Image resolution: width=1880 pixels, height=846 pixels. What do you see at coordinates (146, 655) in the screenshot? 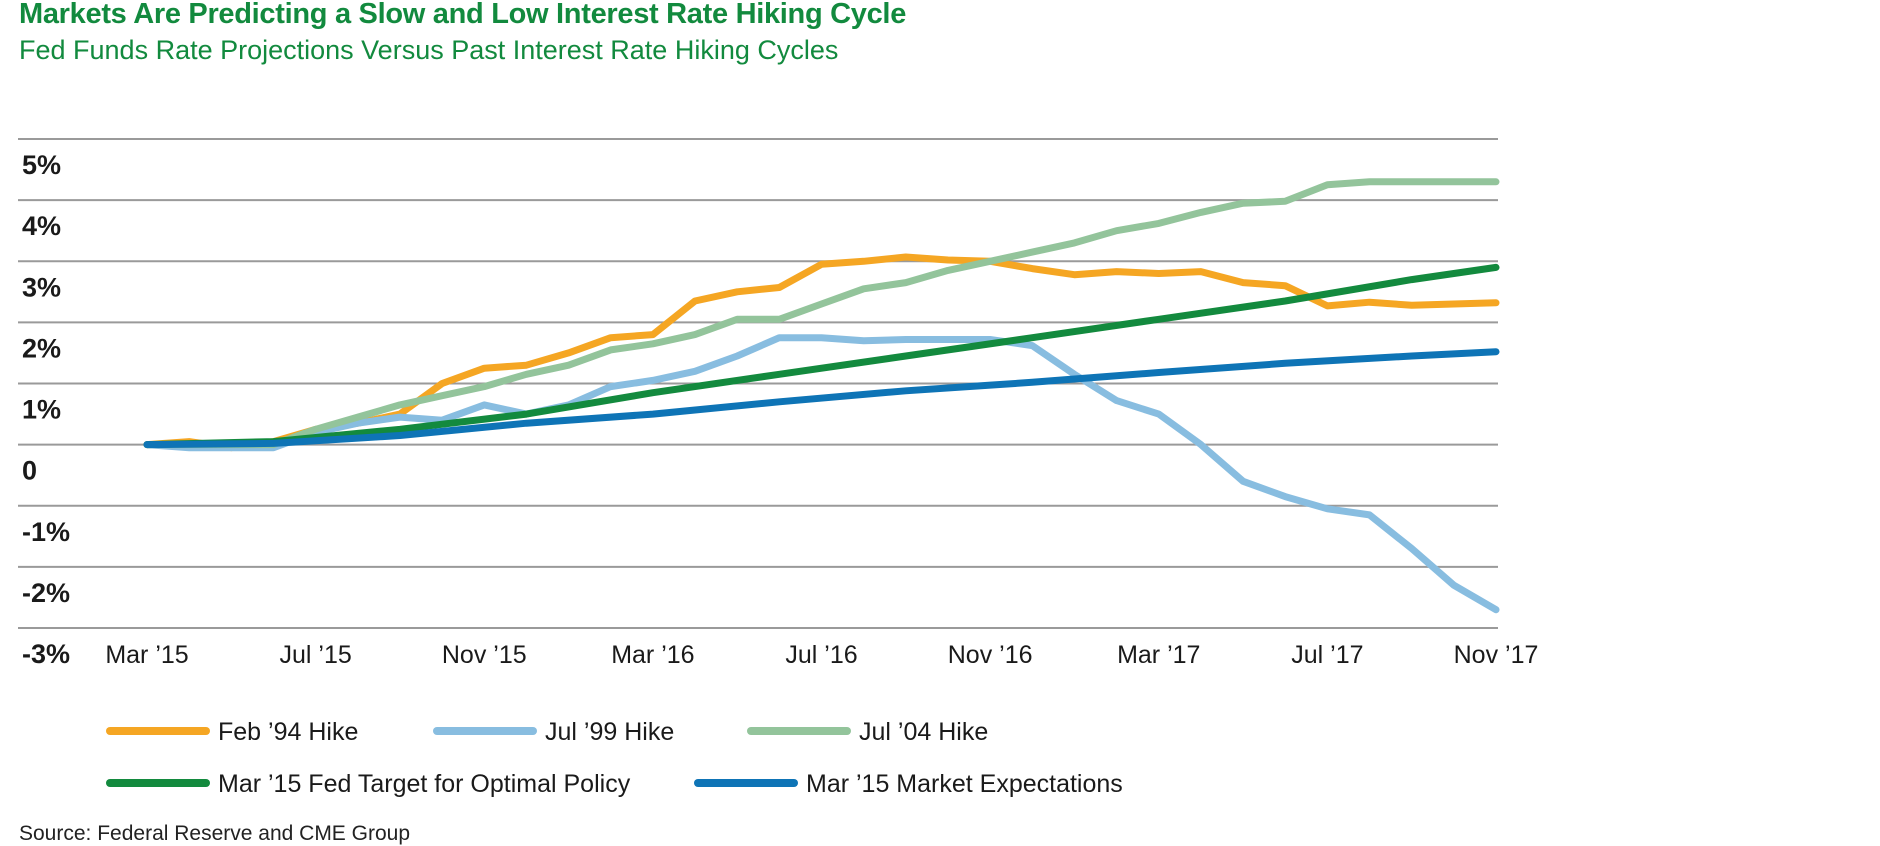
I see `x-tick-label: Mar ’15` at bounding box center [146, 655].